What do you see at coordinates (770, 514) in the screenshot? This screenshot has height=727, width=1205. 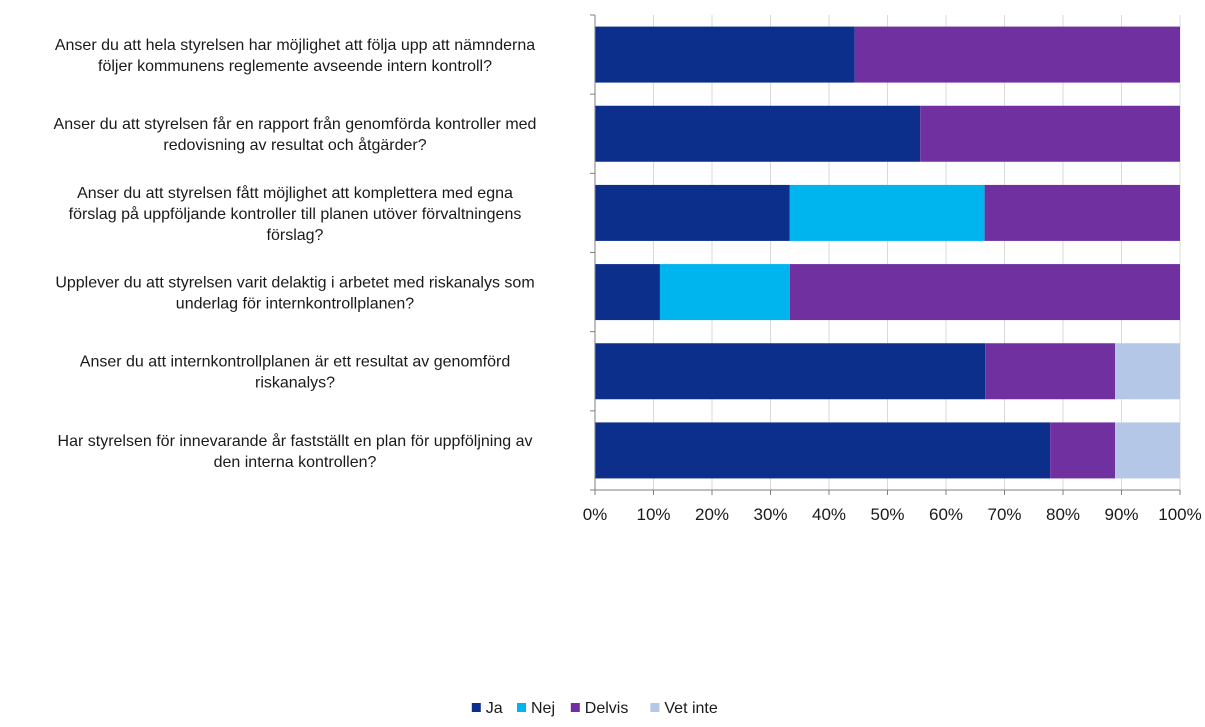 I see `x-tick-label: 30%` at bounding box center [770, 514].